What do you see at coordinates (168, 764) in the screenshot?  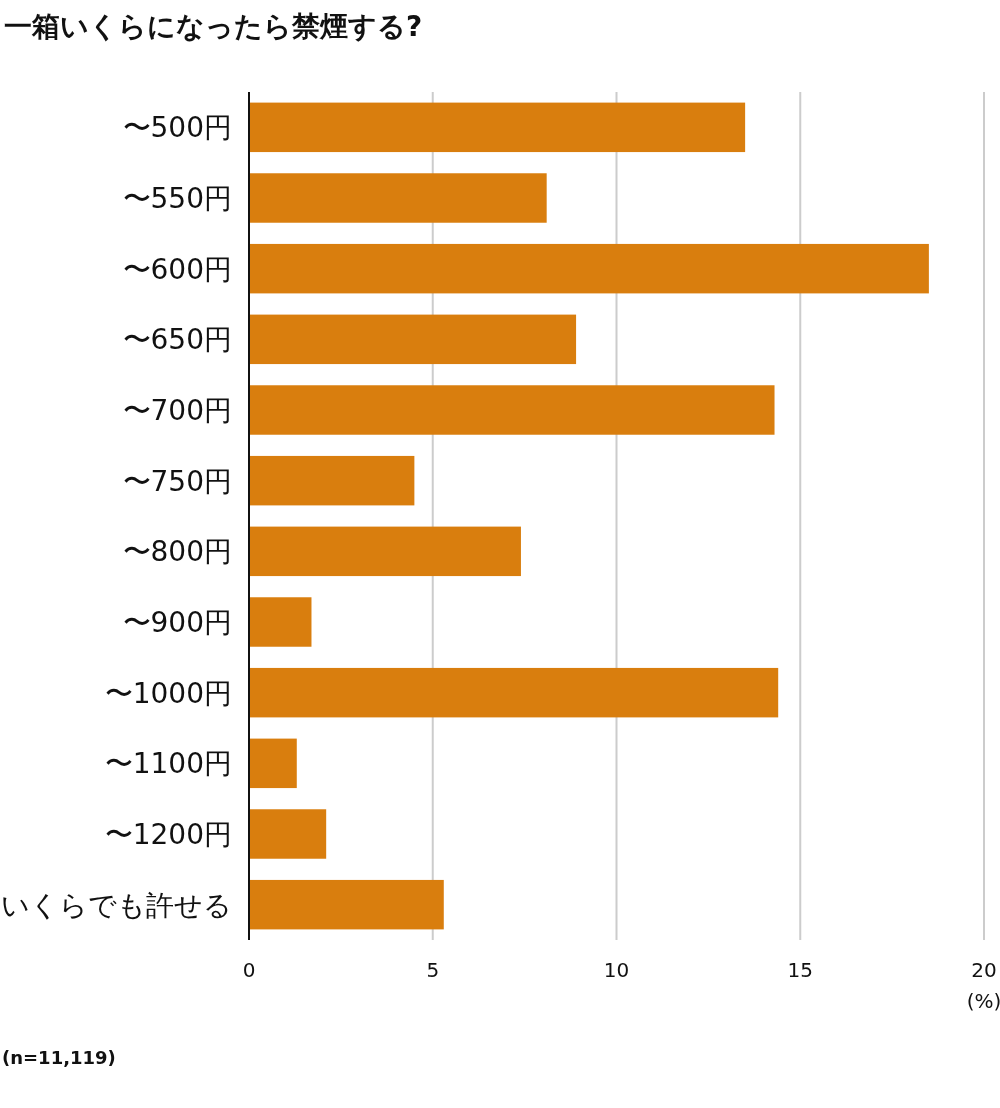 I see `y-tick-label: 〜1100円` at bounding box center [168, 764].